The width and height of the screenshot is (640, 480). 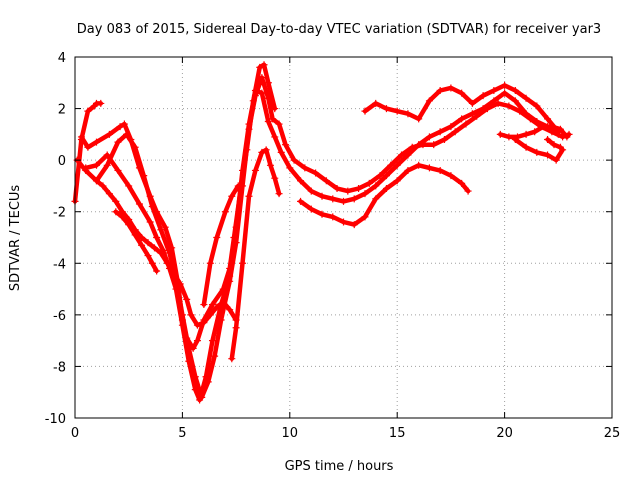 What do you see at coordinates (75, 433) in the screenshot?
I see `x-tick-label: 0` at bounding box center [75, 433].